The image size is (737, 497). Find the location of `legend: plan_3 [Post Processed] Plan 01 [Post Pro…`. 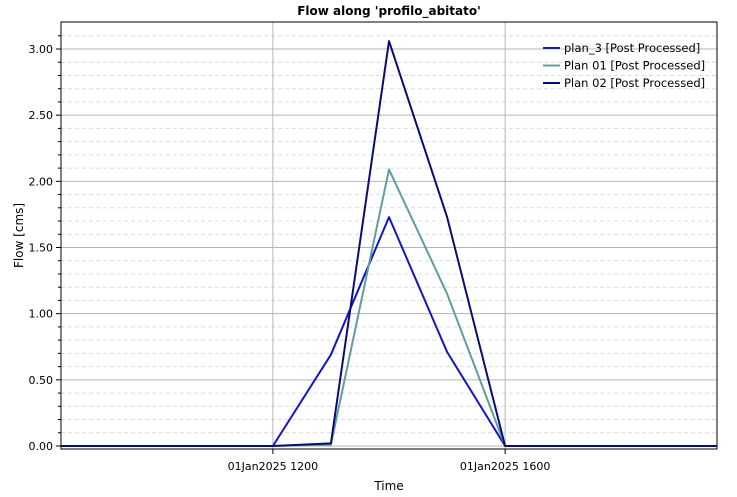

legend: plan_3 [Post Processed] Plan 01 [Post Pro… is located at coordinates (624, 65).